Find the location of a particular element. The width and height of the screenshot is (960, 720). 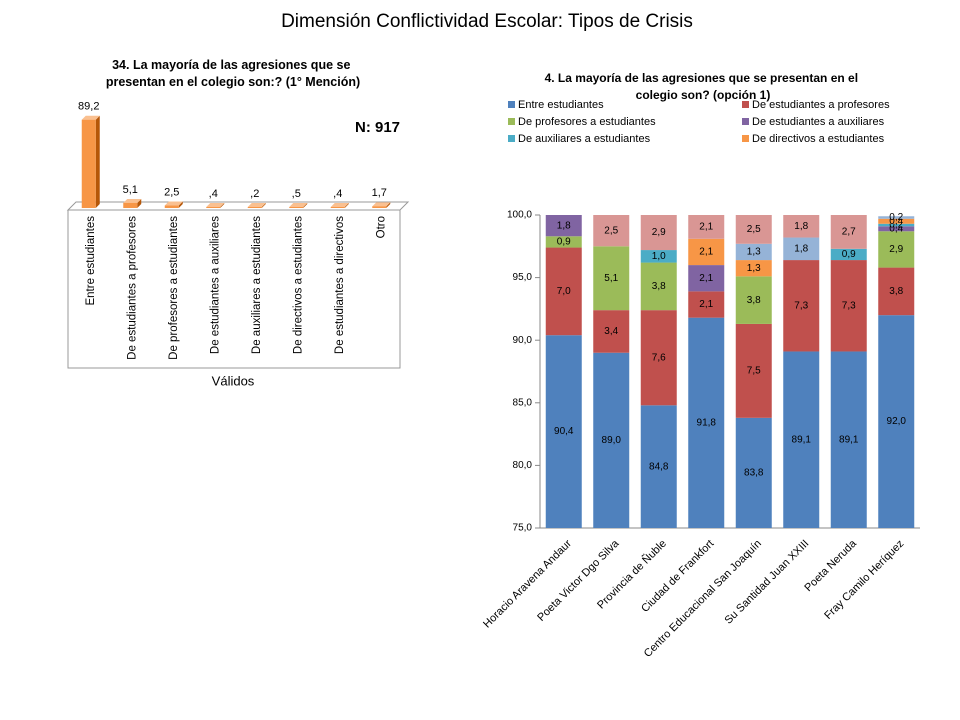

data-label: 1,3 is located at coordinates (754, 252).